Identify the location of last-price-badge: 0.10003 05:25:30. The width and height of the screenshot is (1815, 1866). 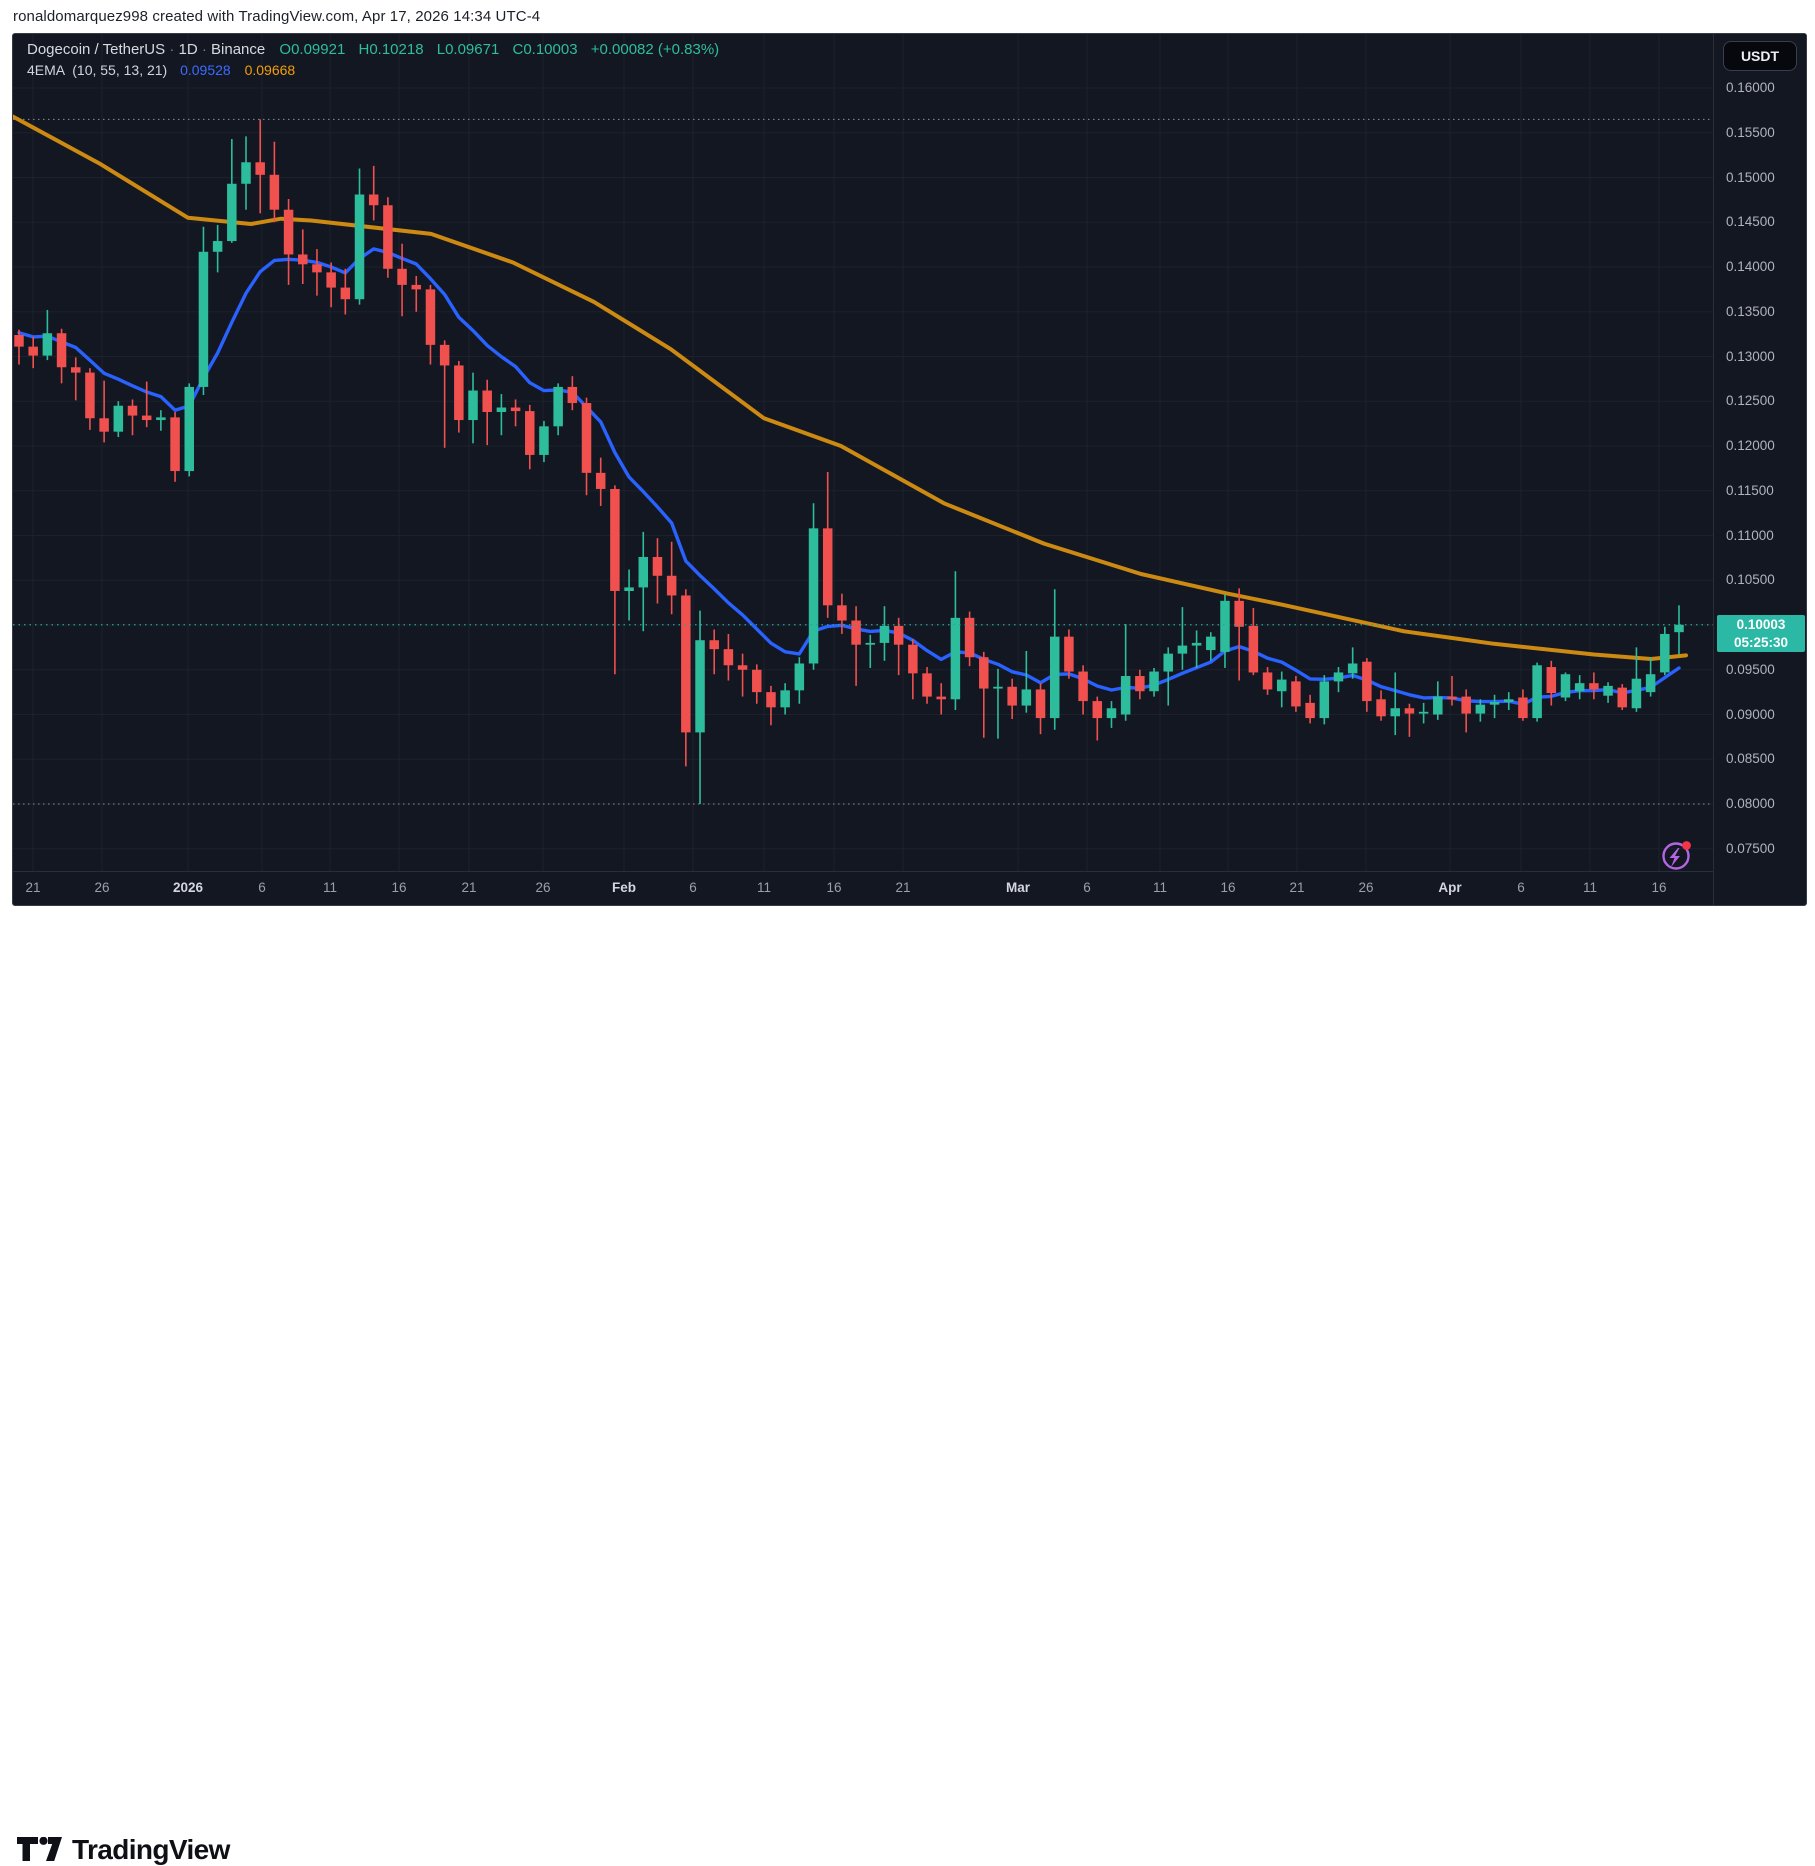
(1761, 633).